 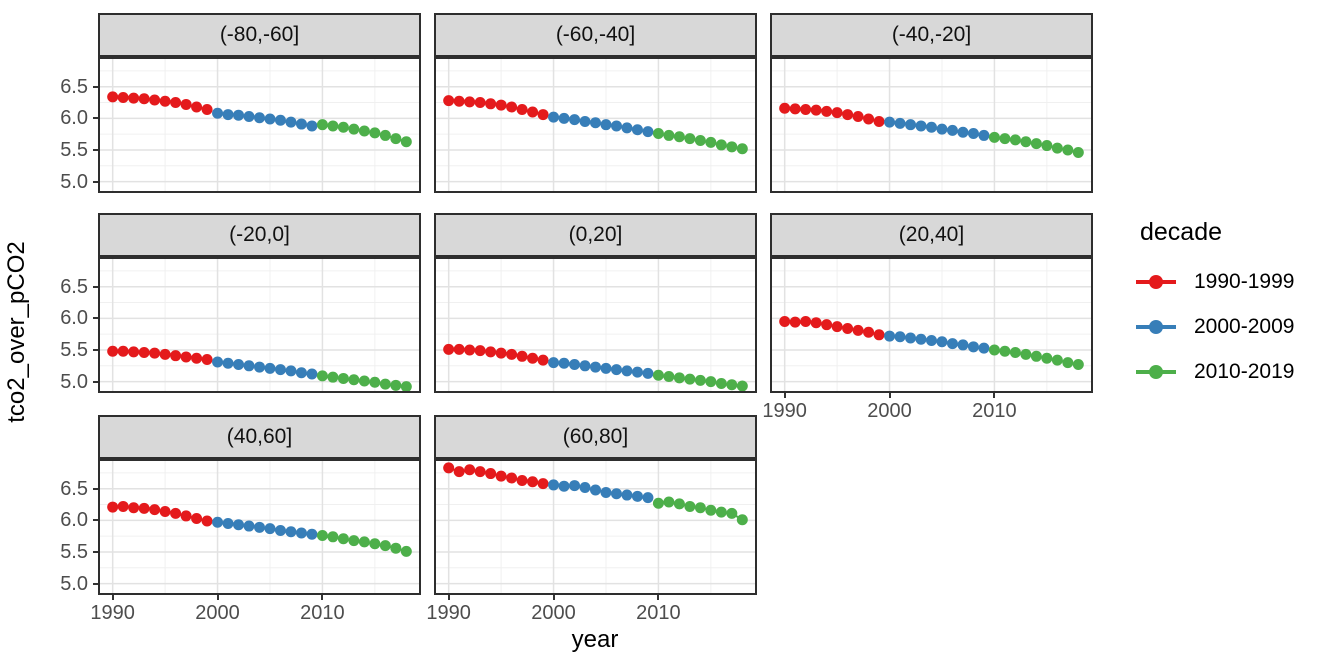 I want to click on legend-key-icon, so click(x=1156, y=327).